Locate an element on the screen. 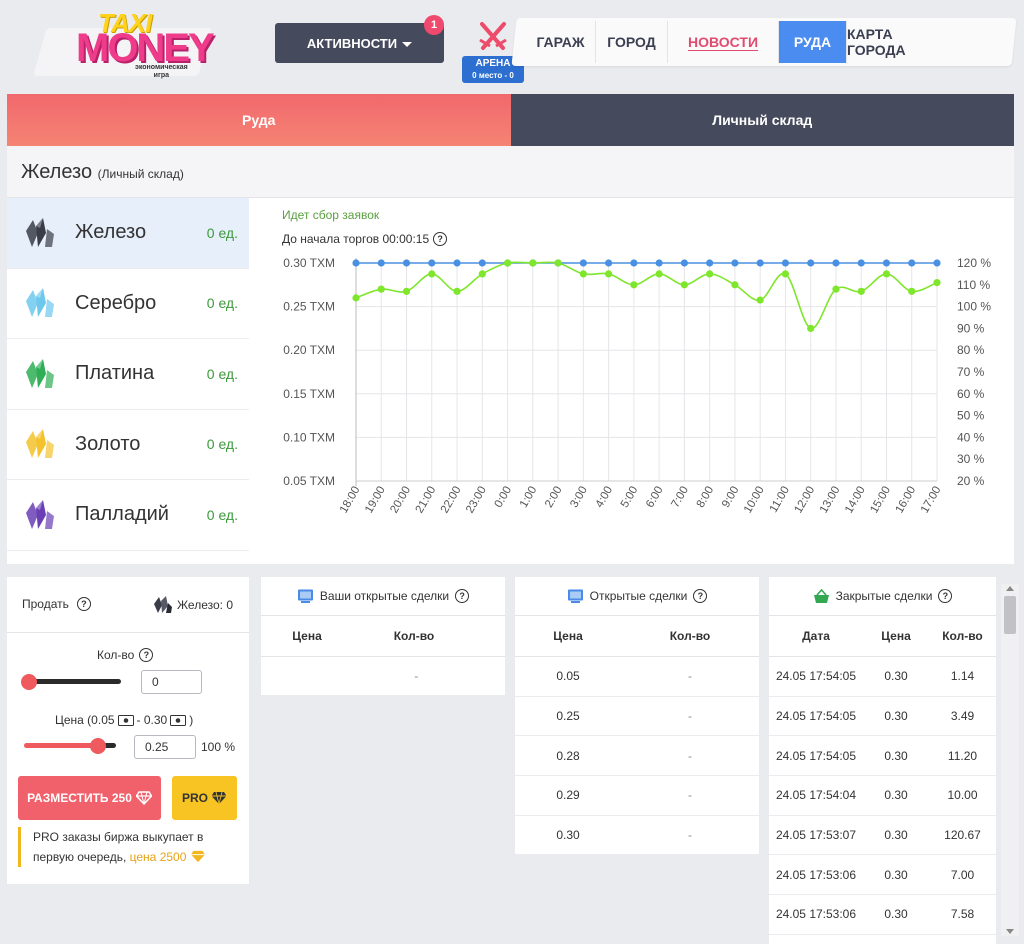  y-right-tick-label: 70 % is located at coordinates (971, 372).